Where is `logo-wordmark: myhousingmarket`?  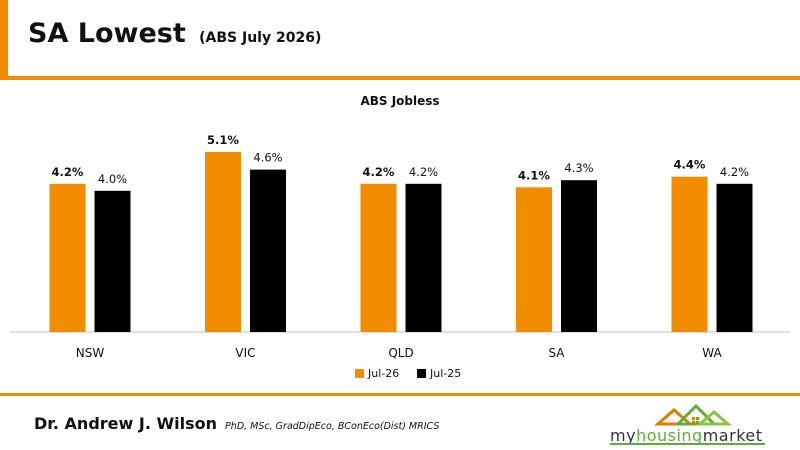 logo-wordmark: myhousingmarket is located at coordinates (686, 435).